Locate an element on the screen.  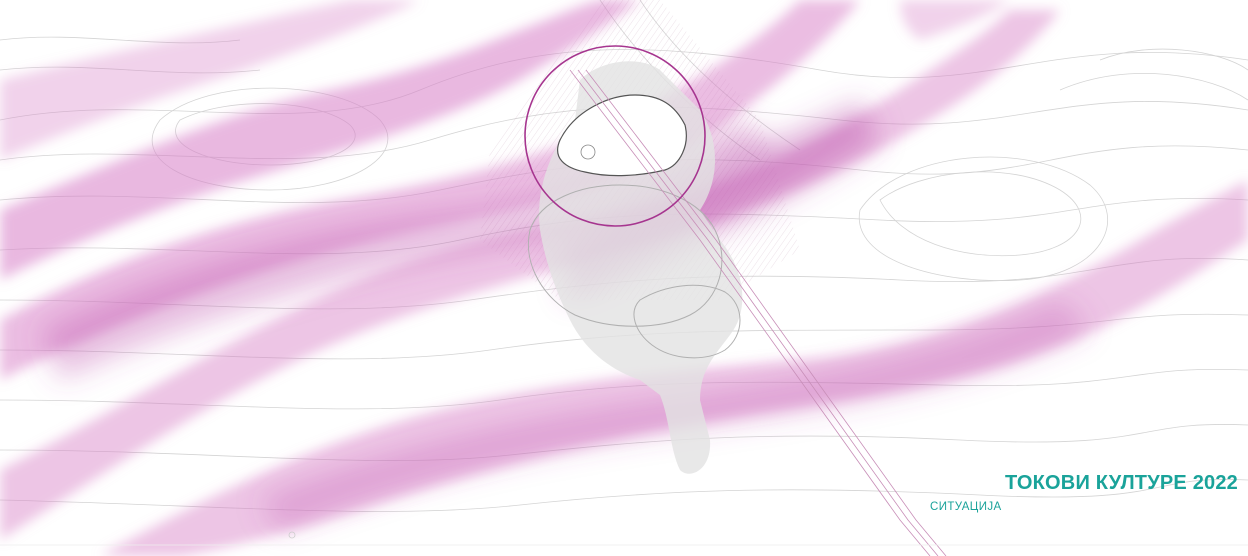
project-title: ТОКОВИ КУЛТУРЕ 2022 is located at coordinates (1121, 483).